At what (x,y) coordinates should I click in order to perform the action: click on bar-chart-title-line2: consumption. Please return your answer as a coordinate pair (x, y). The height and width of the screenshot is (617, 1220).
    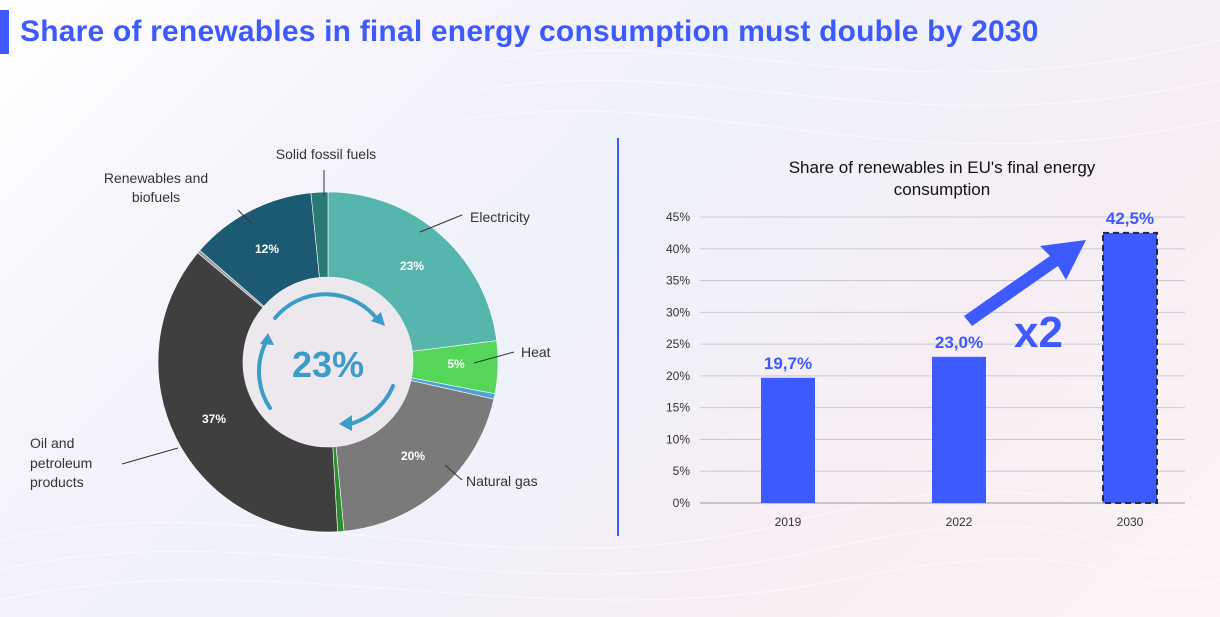
    Looking at the image, I should click on (942, 189).